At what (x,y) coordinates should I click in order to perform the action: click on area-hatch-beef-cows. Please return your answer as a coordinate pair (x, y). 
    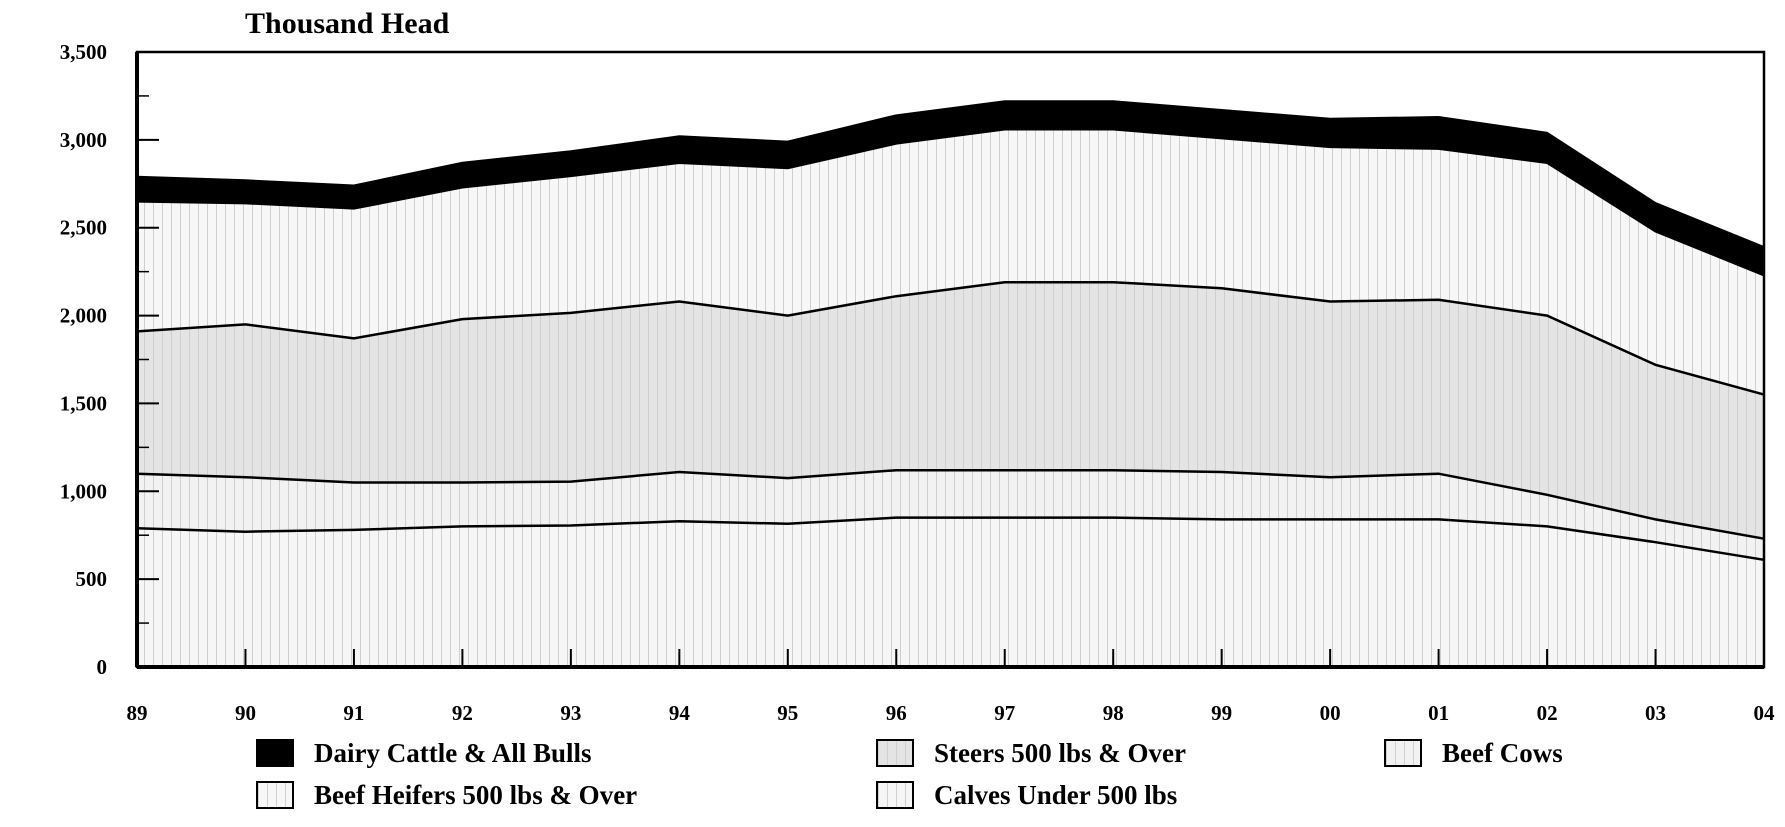
    Looking at the image, I should click on (950, 515).